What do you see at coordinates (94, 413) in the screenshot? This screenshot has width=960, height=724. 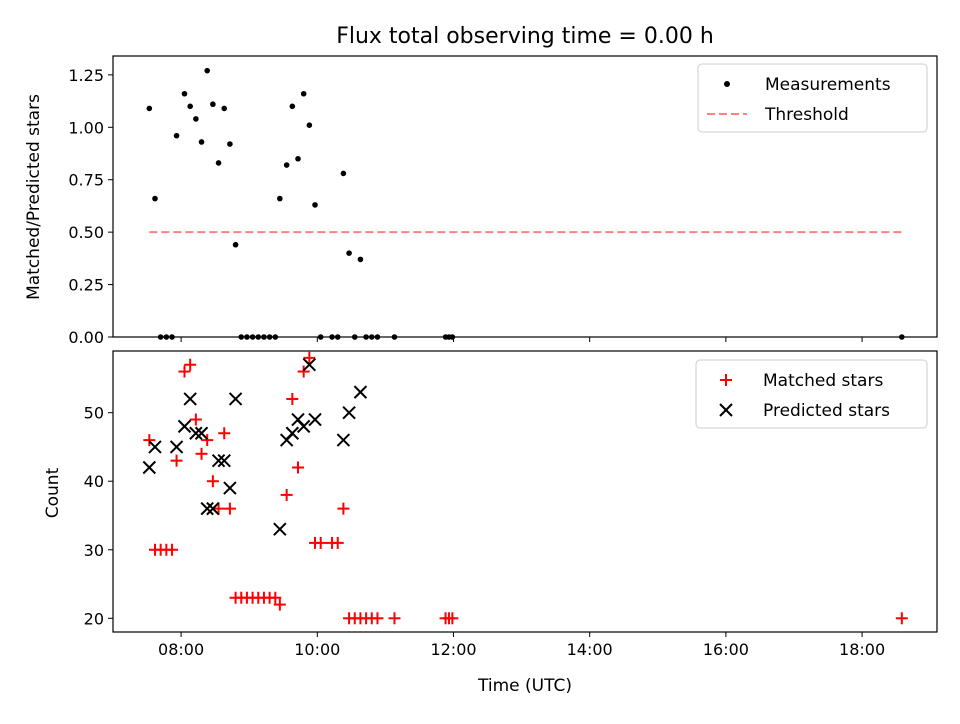 I see `y-tick-label: 50` at bounding box center [94, 413].